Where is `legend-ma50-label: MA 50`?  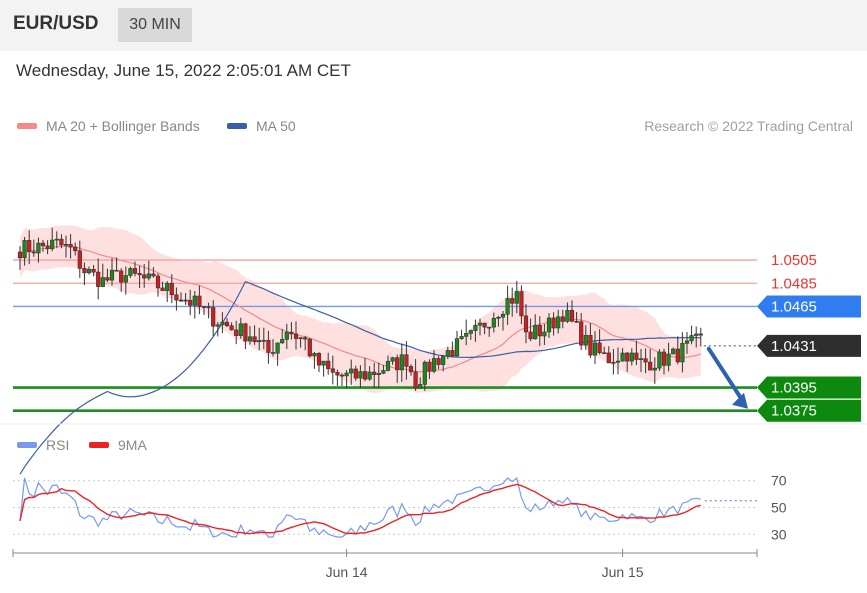
legend-ma50-label: MA 50 is located at coordinates (276, 126).